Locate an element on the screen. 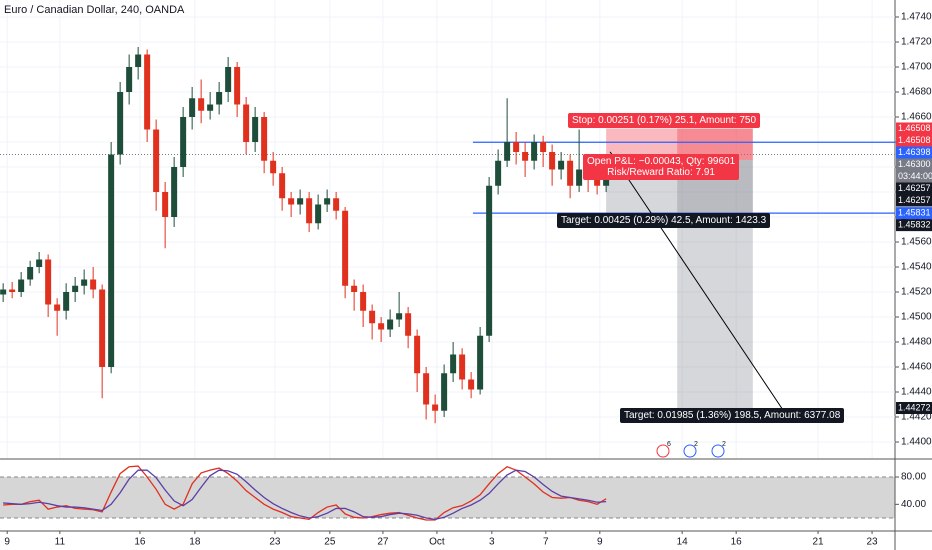  countdown: 03:44:00 is located at coordinates (915, 176).